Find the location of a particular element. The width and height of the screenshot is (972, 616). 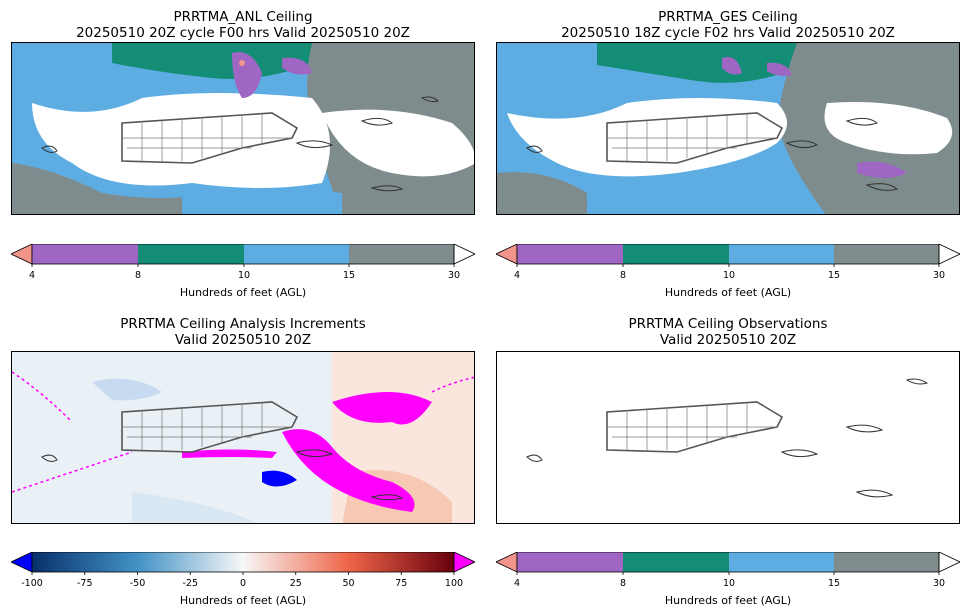

colorbar-3-tick: 50 is located at coordinates (348, 583).